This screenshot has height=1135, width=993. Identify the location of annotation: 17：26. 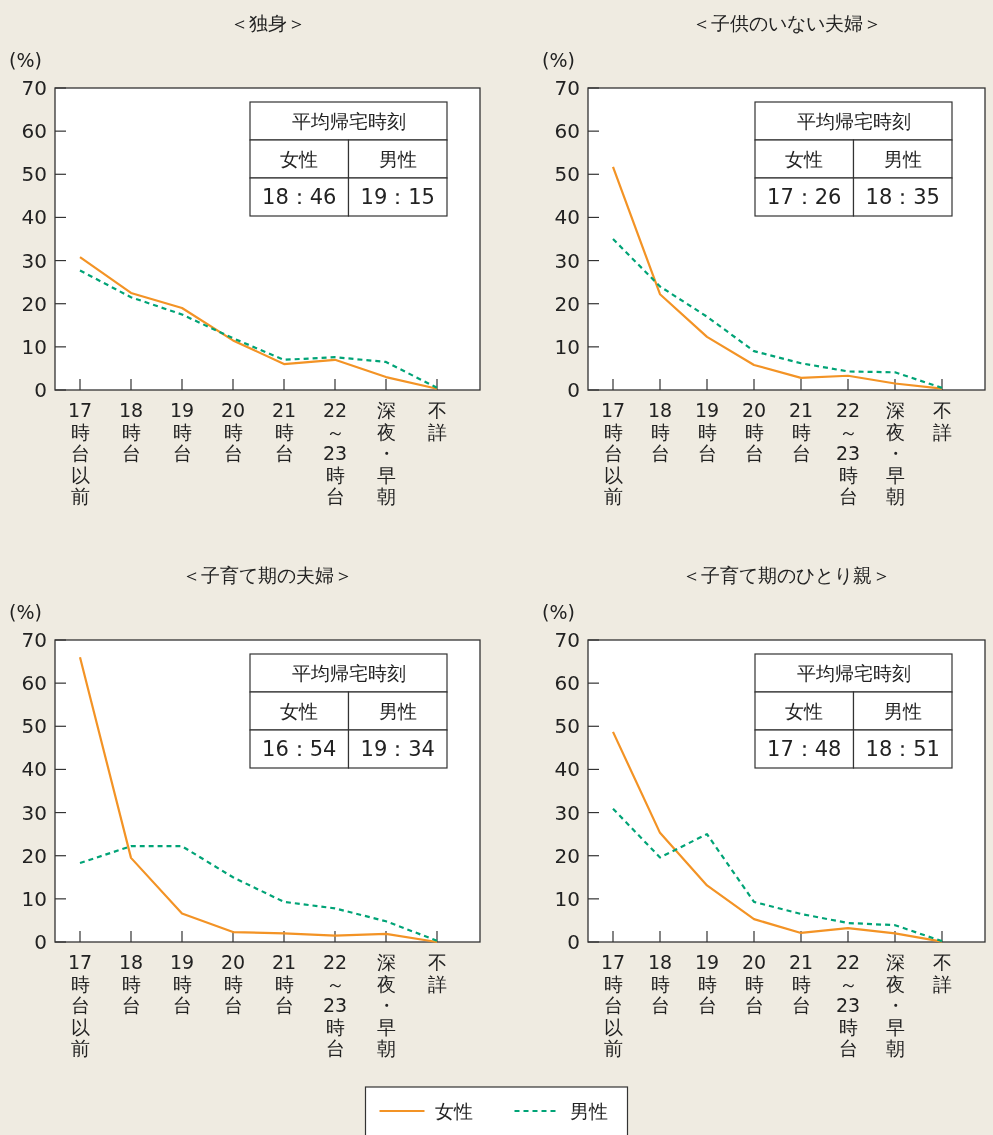
(804, 197).